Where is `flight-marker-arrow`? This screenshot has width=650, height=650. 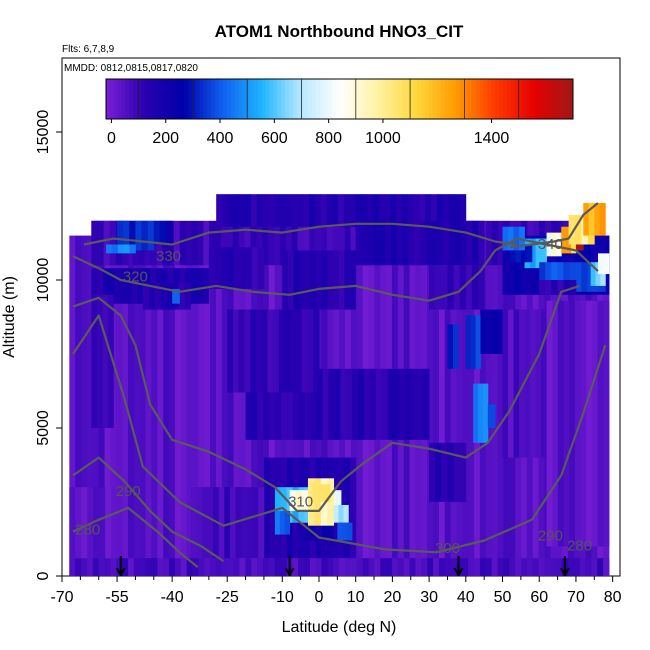 flight-marker-arrow is located at coordinates (120, 571).